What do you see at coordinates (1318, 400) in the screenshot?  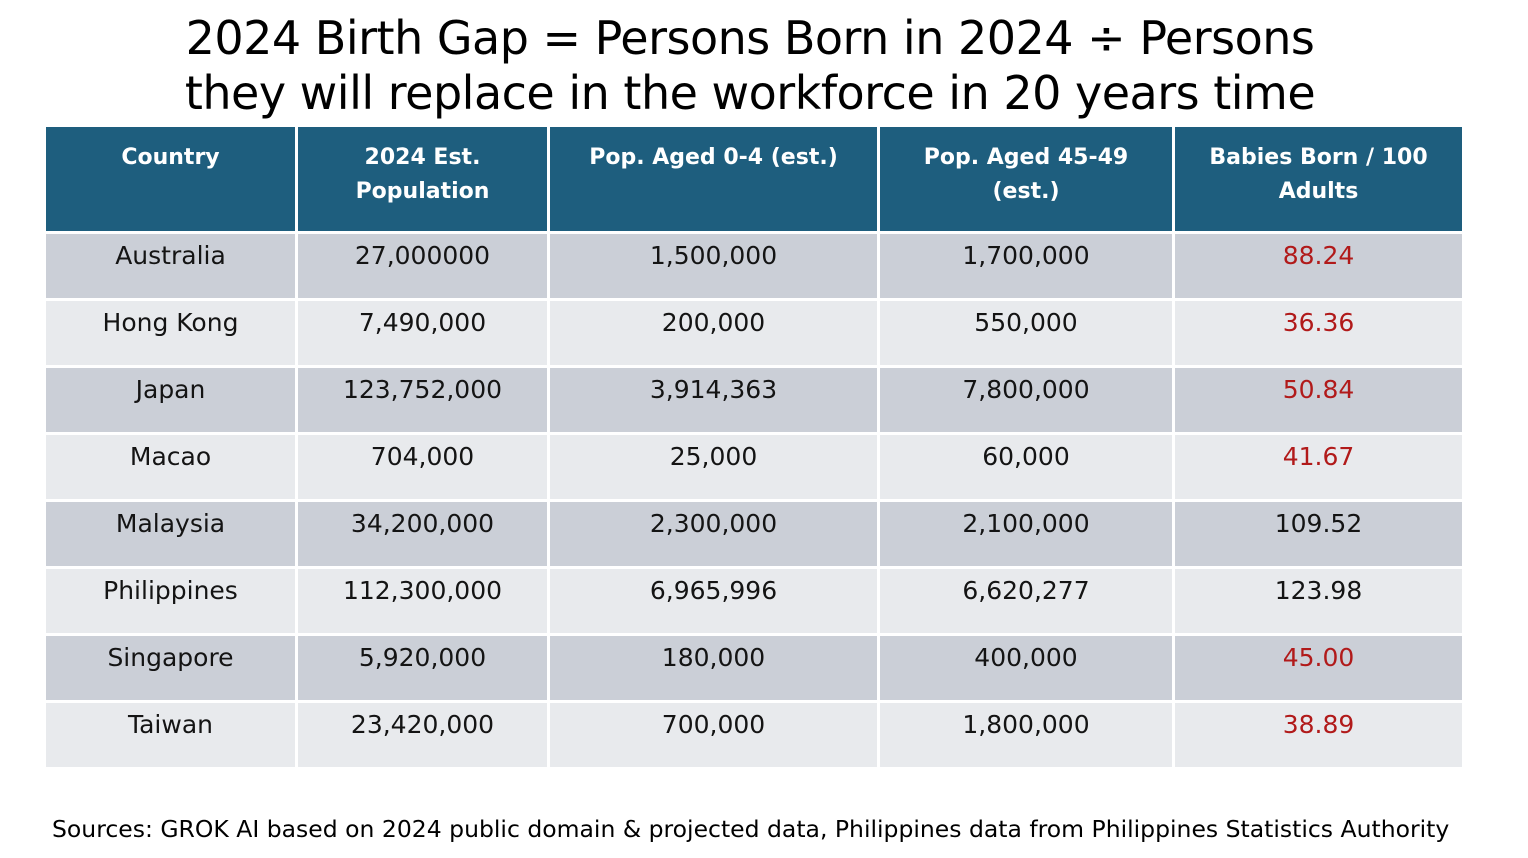 I see `cell-babies-per-100-adults: 50.84` at bounding box center [1318, 400].